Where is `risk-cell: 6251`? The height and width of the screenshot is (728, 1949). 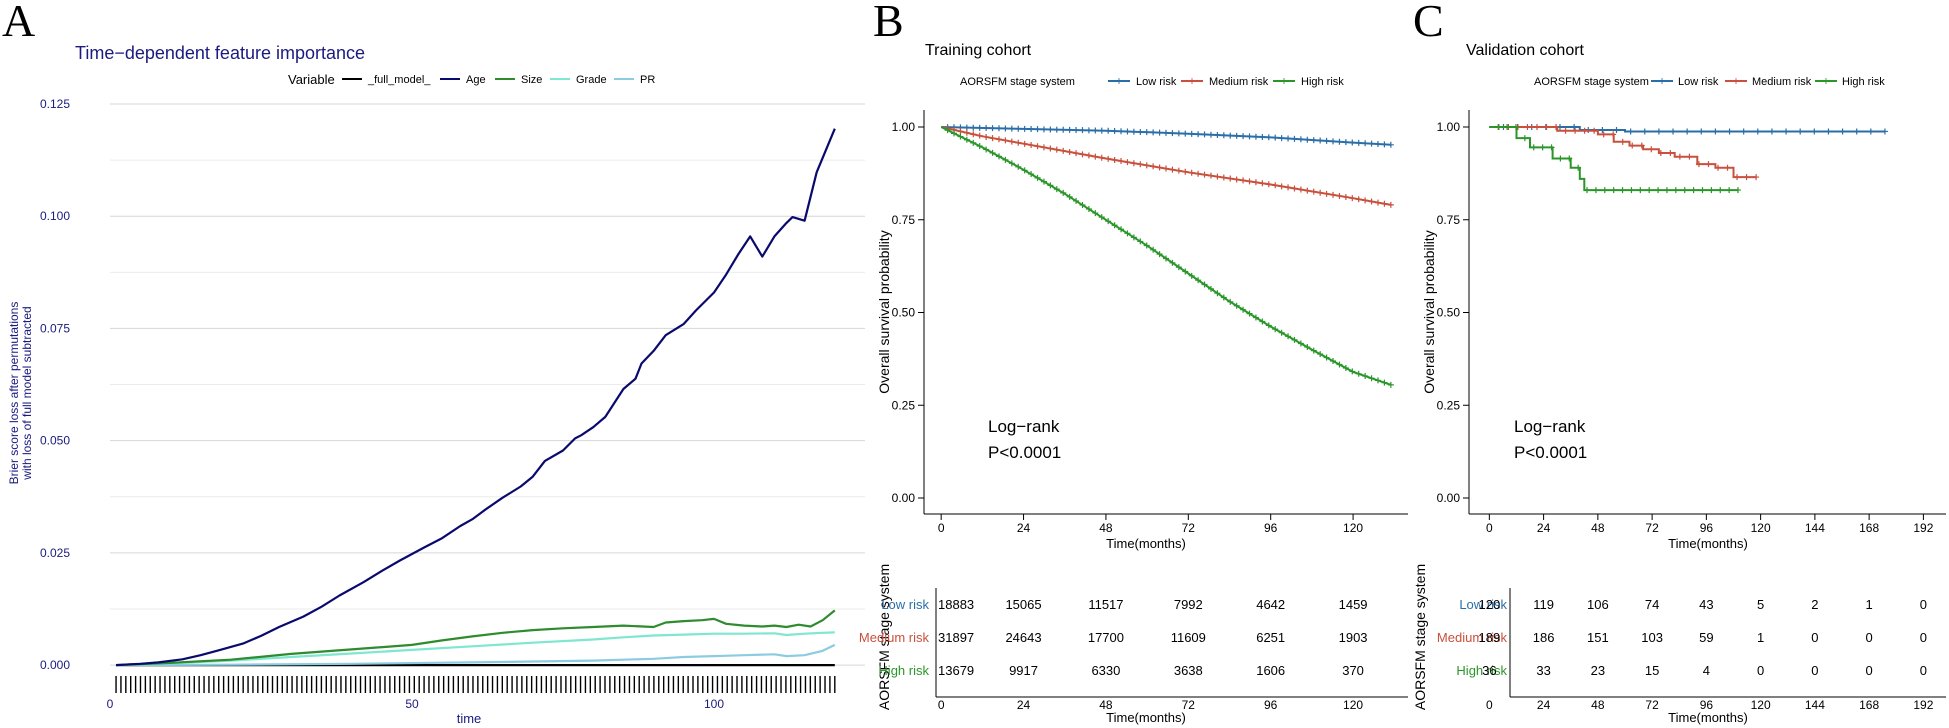
risk-cell: 6251 is located at coordinates (1270, 637).